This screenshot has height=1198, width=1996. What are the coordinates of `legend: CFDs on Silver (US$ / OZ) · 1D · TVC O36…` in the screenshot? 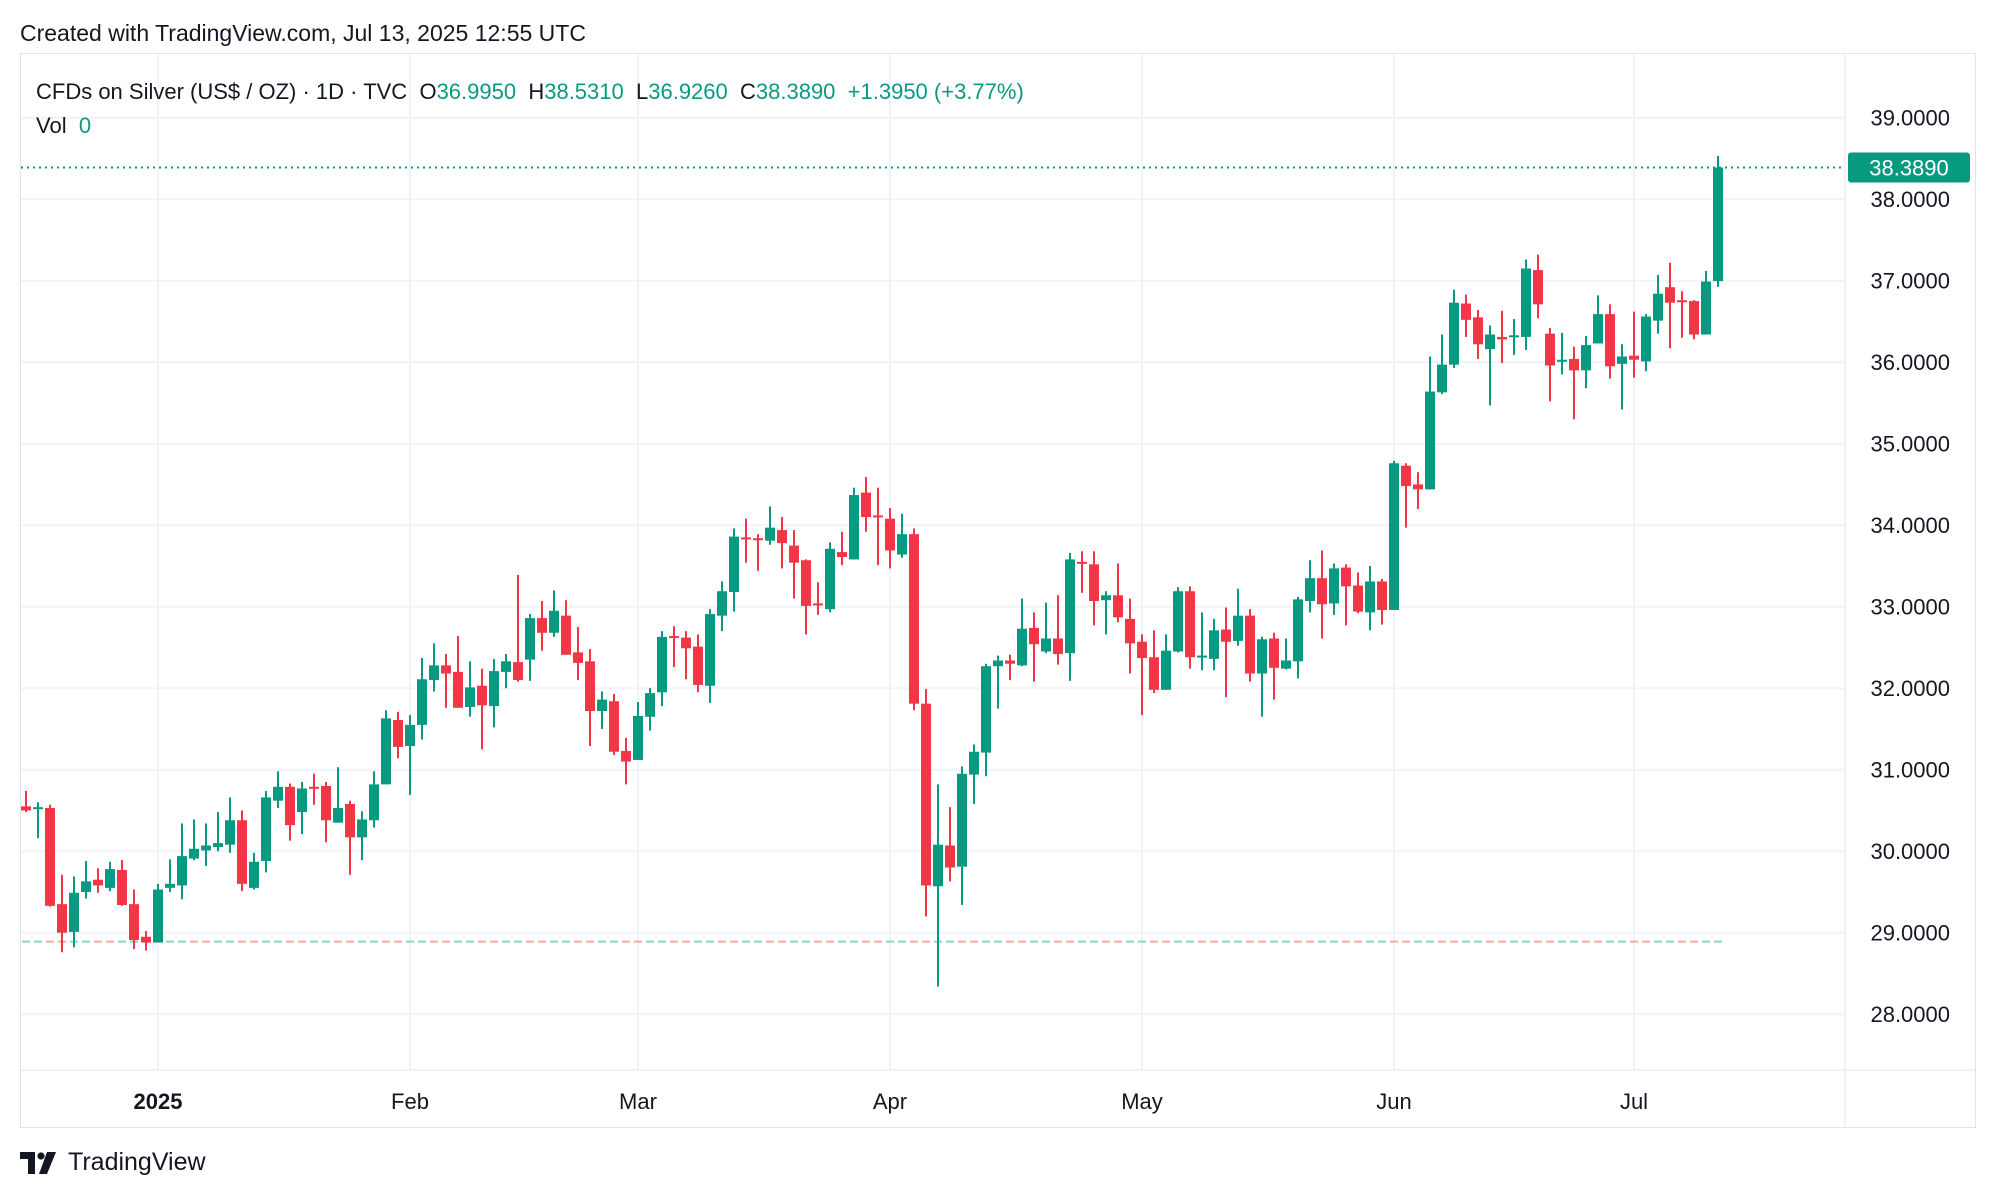 It's located at (530, 109).